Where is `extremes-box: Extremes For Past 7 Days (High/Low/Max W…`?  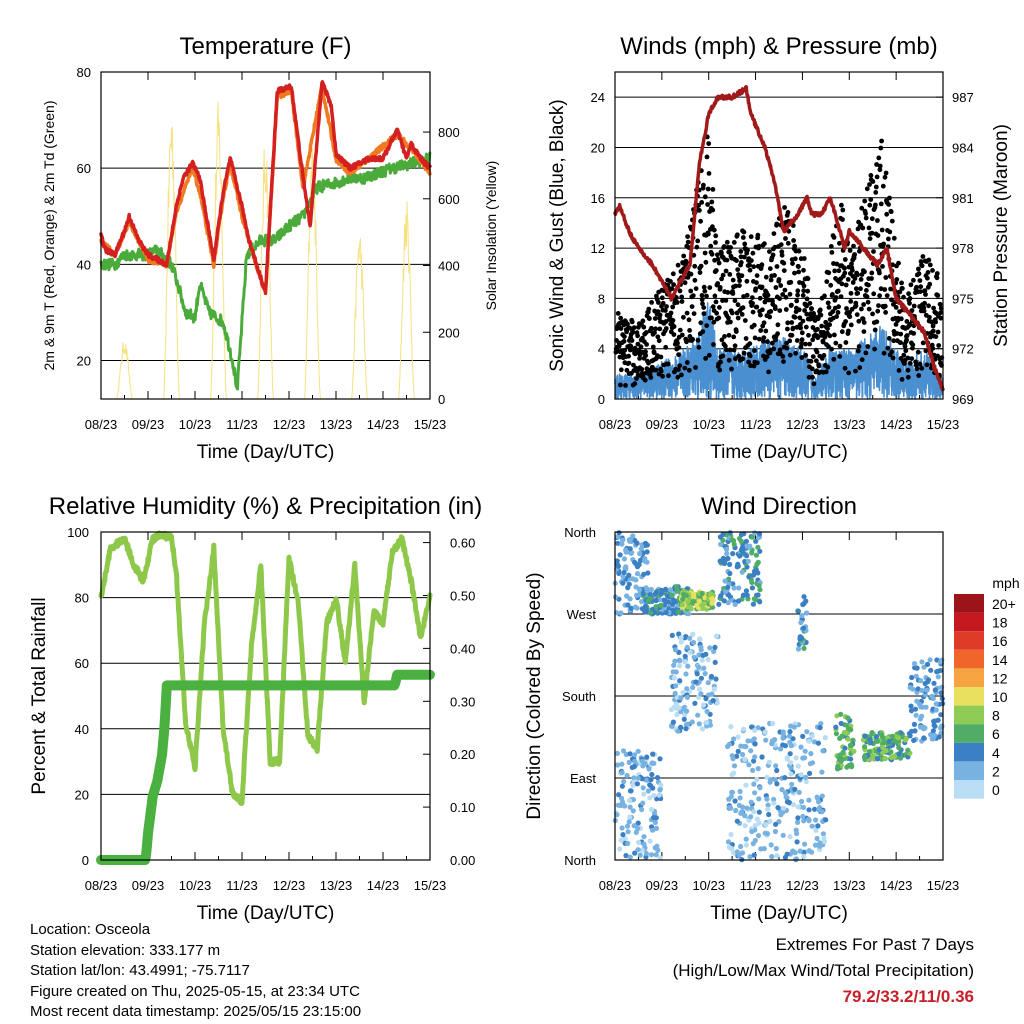
extremes-box: Extremes For Past 7 Days (High/Low/Max W… is located at coordinates (823, 971).